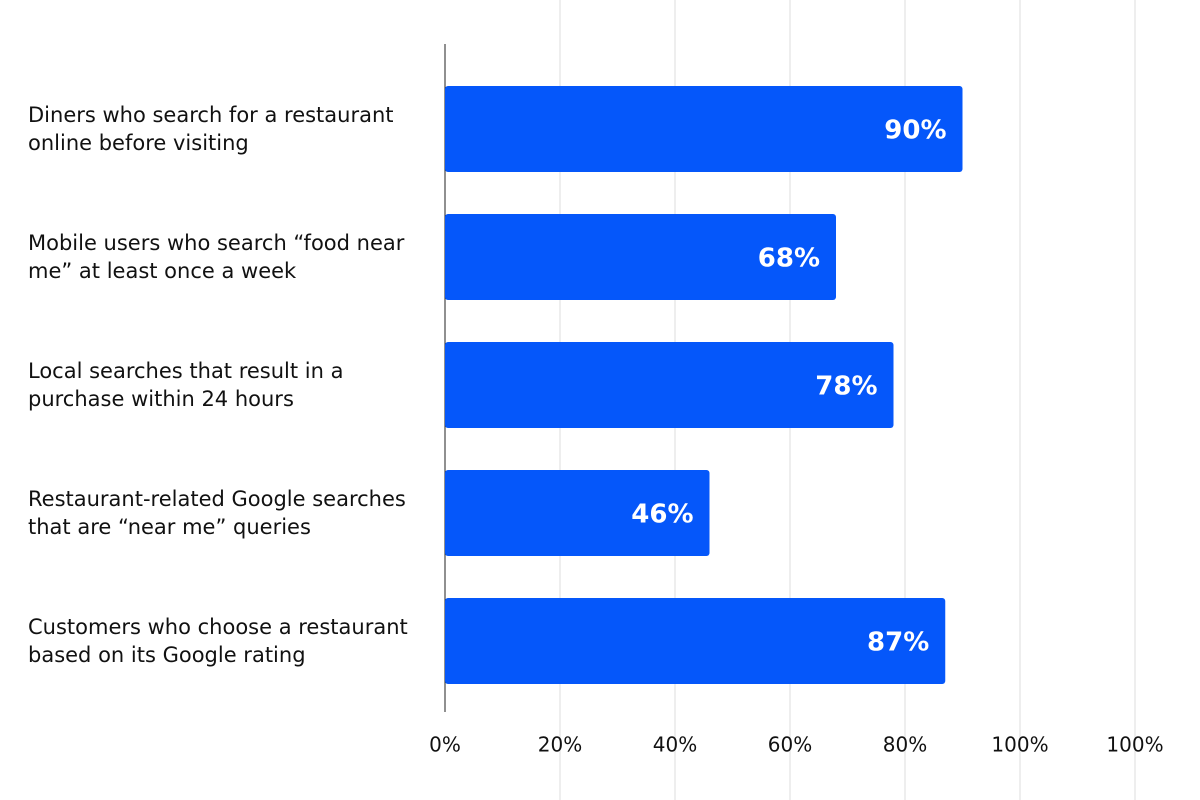  Describe the element at coordinates (445, 745) in the screenshot. I see `x-tick-label: 0%` at that location.